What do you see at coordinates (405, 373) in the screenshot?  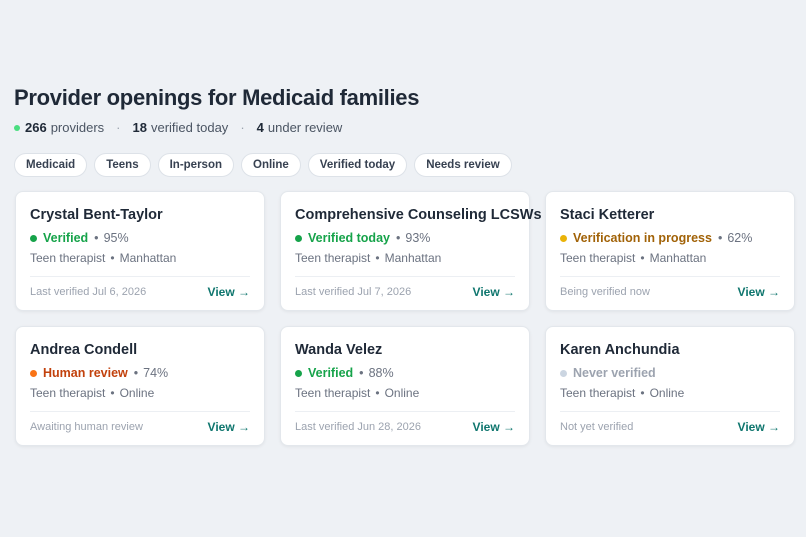 I see `status-row: Verified88%` at bounding box center [405, 373].